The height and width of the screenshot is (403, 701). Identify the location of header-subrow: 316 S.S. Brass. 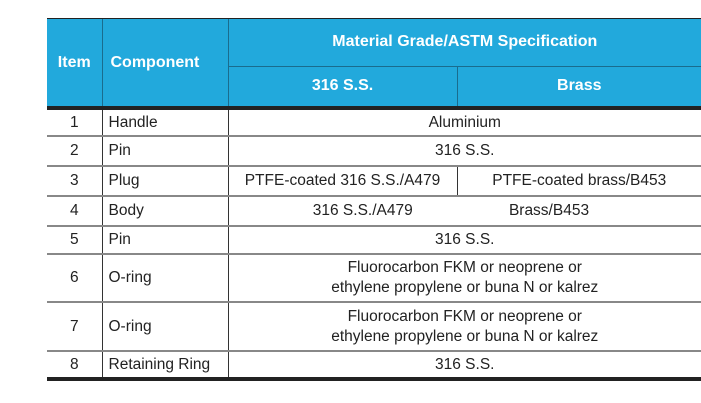
(374, 86).